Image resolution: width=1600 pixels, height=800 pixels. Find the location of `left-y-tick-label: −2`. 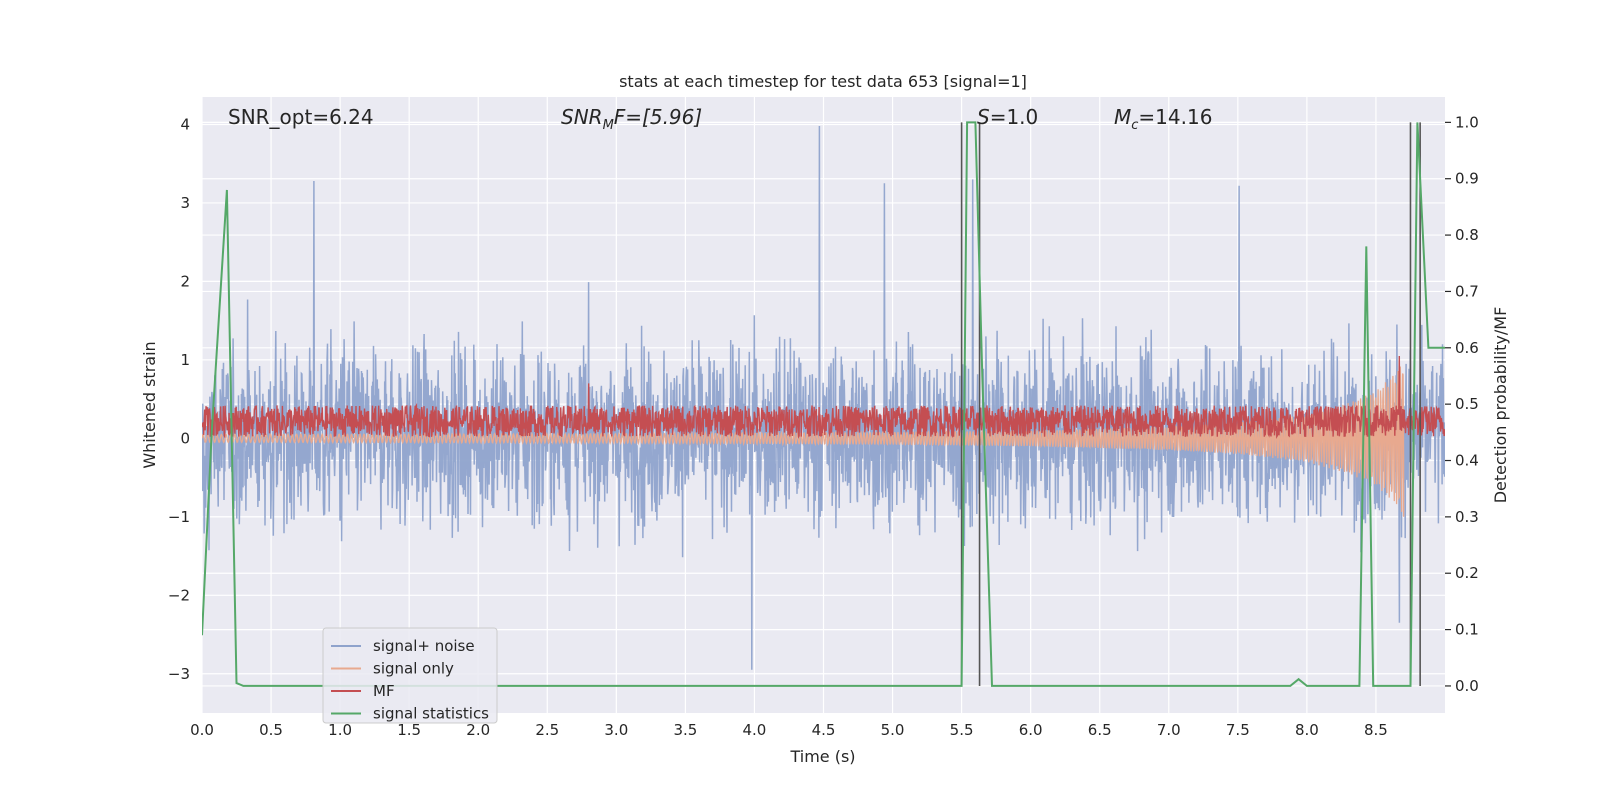

left-y-tick-label: −2 is located at coordinates (179, 595).